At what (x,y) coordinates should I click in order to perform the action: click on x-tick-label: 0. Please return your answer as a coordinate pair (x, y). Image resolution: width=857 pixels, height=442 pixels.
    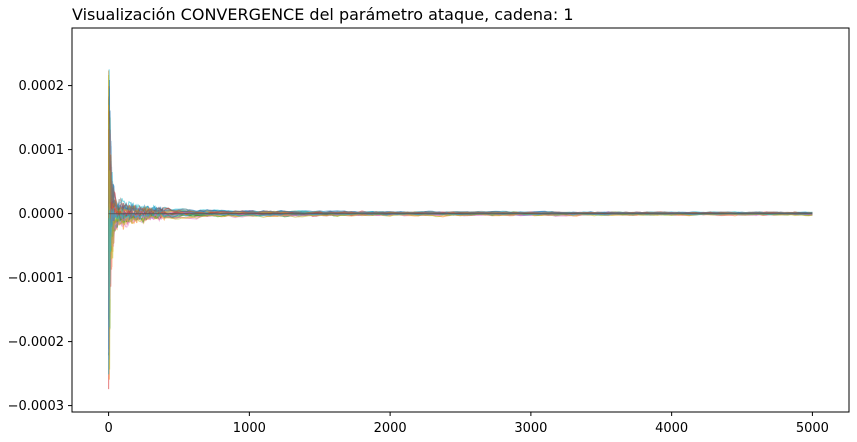
    Looking at the image, I should click on (108, 428).